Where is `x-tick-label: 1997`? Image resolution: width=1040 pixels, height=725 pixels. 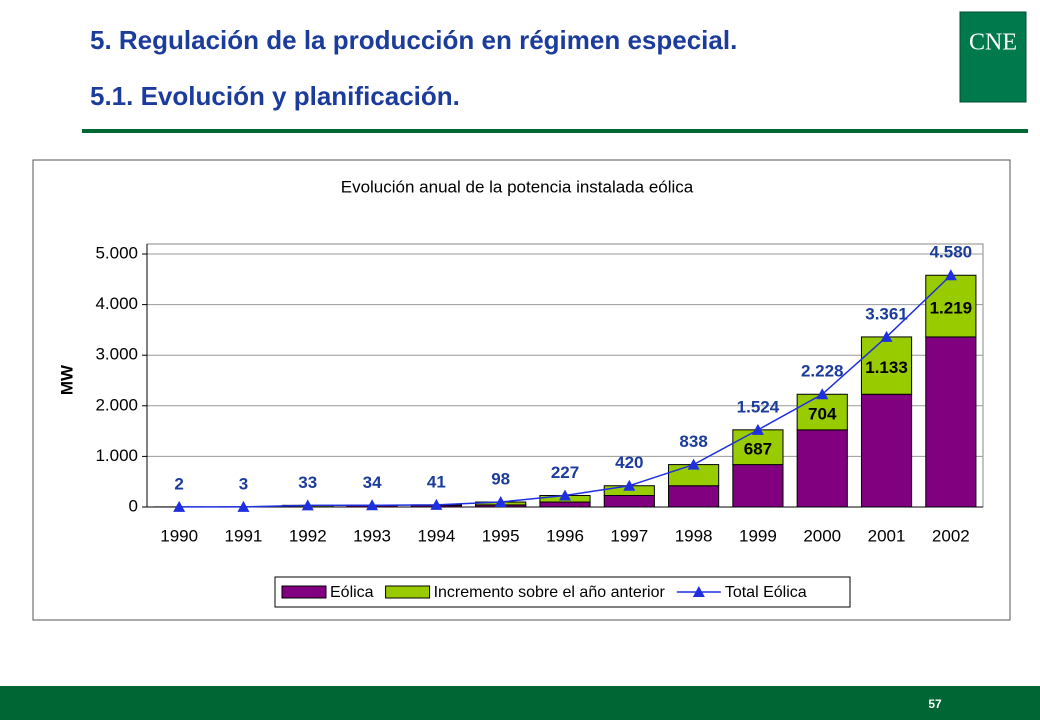 x-tick-label: 1997 is located at coordinates (629, 535).